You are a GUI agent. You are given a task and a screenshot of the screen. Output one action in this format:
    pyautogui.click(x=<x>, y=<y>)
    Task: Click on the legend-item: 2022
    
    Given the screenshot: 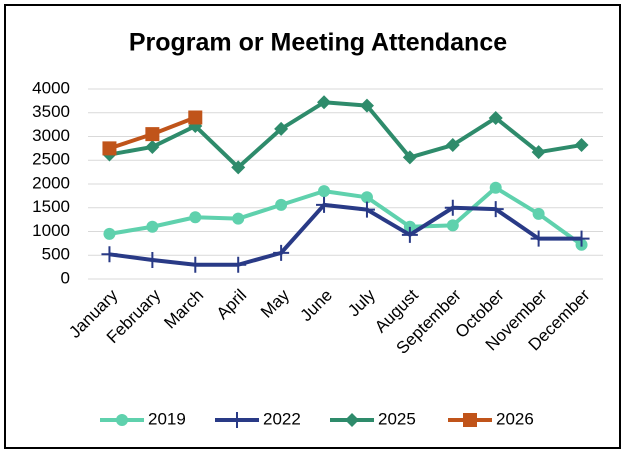 What is the action you would take?
    pyautogui.click(x=258, y=418)
    